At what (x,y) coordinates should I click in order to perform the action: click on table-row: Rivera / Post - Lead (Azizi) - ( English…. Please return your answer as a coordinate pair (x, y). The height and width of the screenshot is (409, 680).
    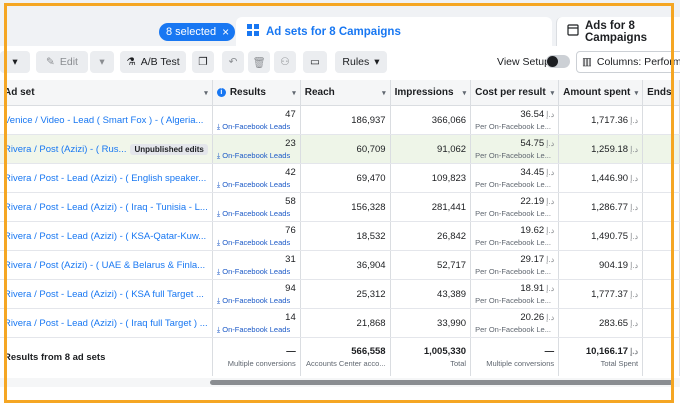
    Looking at the image, I should click on (340, 178).